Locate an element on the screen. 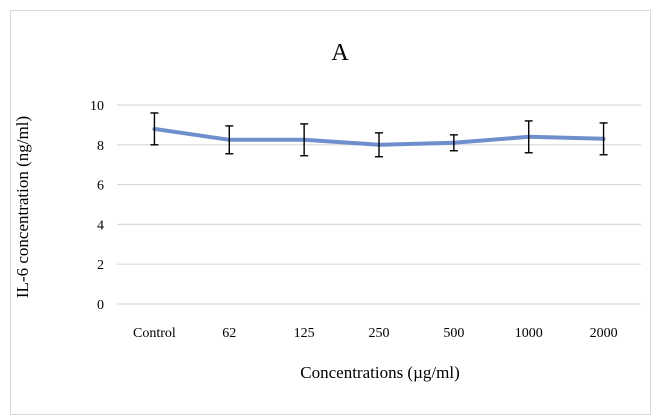 This screenshot has width=662, height=416. x-tick-label: 250 is located at coordinates (379, 333).